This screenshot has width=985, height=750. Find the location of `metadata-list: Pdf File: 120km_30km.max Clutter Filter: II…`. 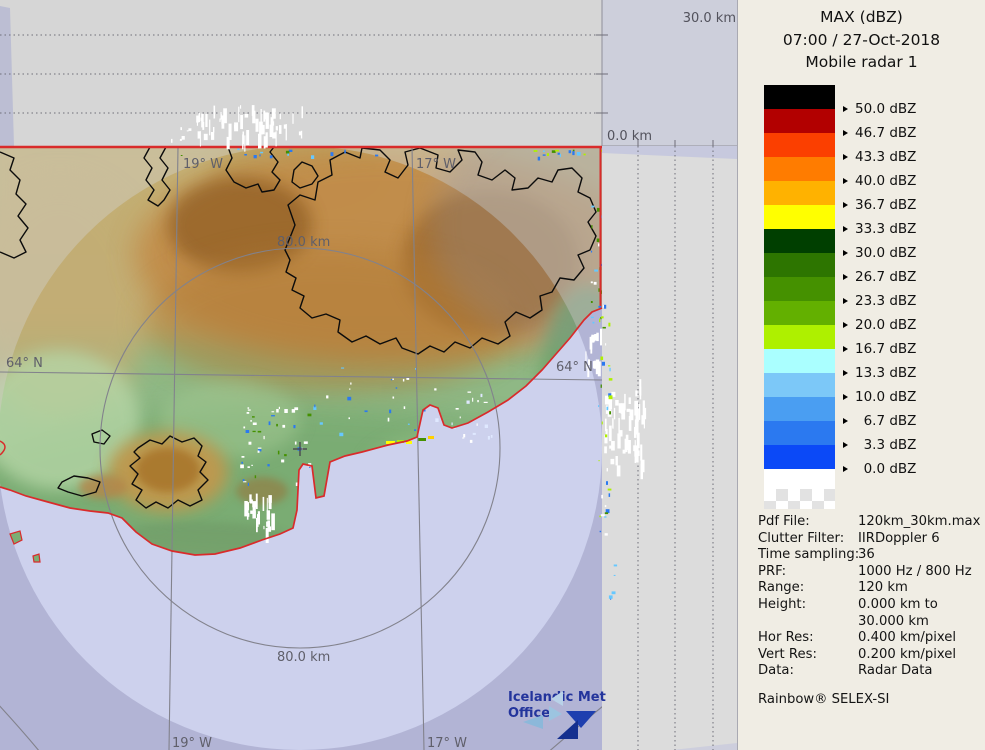

metadata-list: Pdf File: 120km_30km.max Clutter Filter: II… is located at coordinates (870, 597).